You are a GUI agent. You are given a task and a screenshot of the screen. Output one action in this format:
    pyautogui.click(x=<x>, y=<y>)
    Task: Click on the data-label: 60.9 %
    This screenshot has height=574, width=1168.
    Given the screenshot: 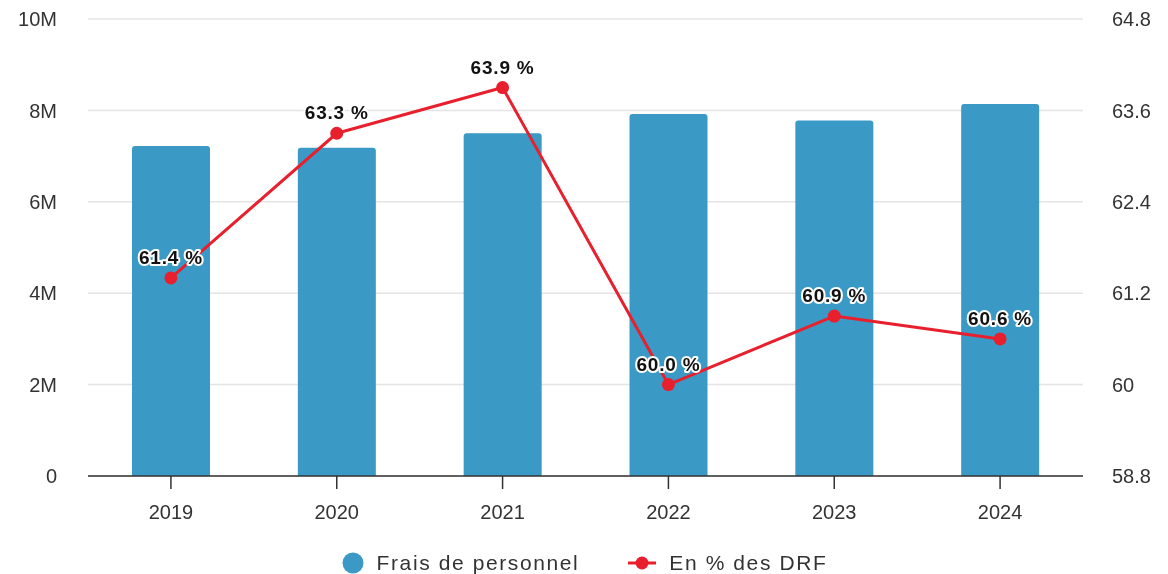 What is the action you would take?
    pyautogui.click(x=834, y=296)
    